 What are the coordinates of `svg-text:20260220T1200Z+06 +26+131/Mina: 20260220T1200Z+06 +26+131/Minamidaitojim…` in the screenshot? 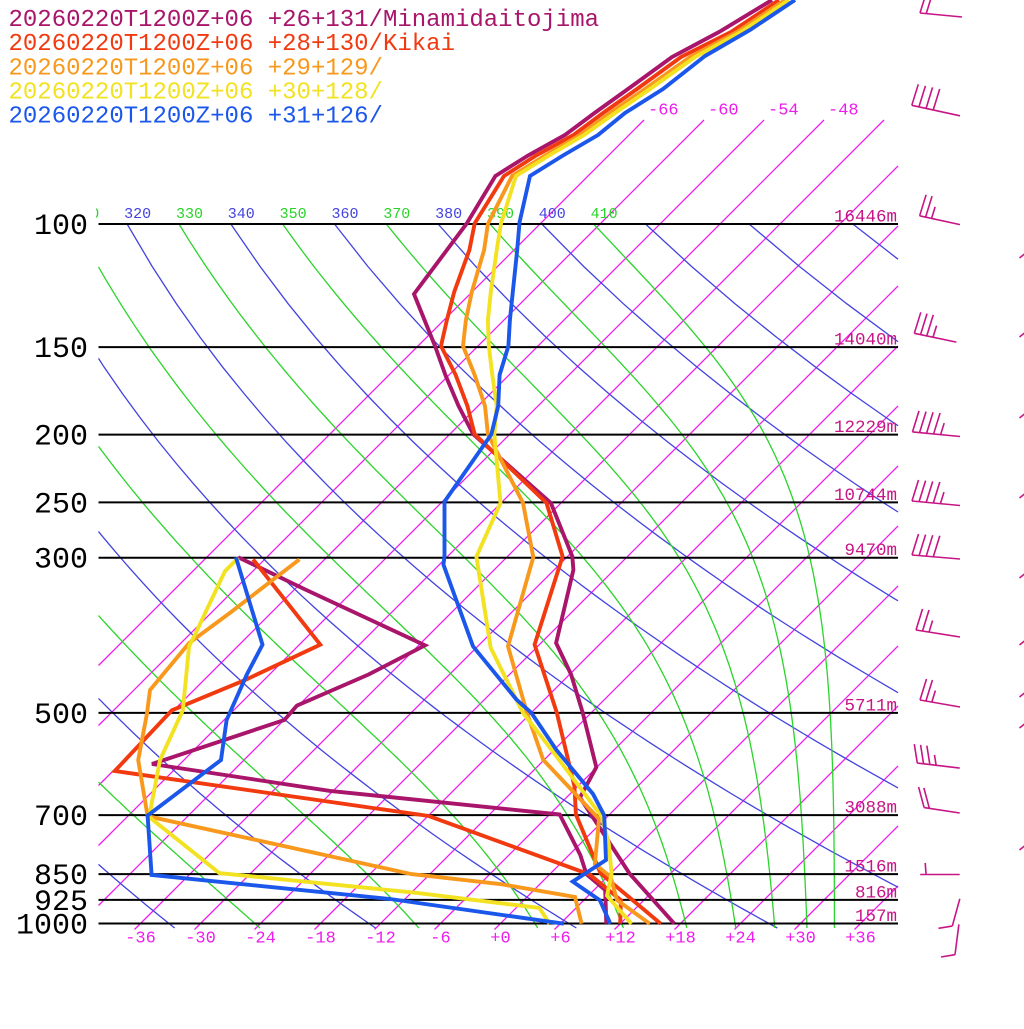 It's located at (304, 20).